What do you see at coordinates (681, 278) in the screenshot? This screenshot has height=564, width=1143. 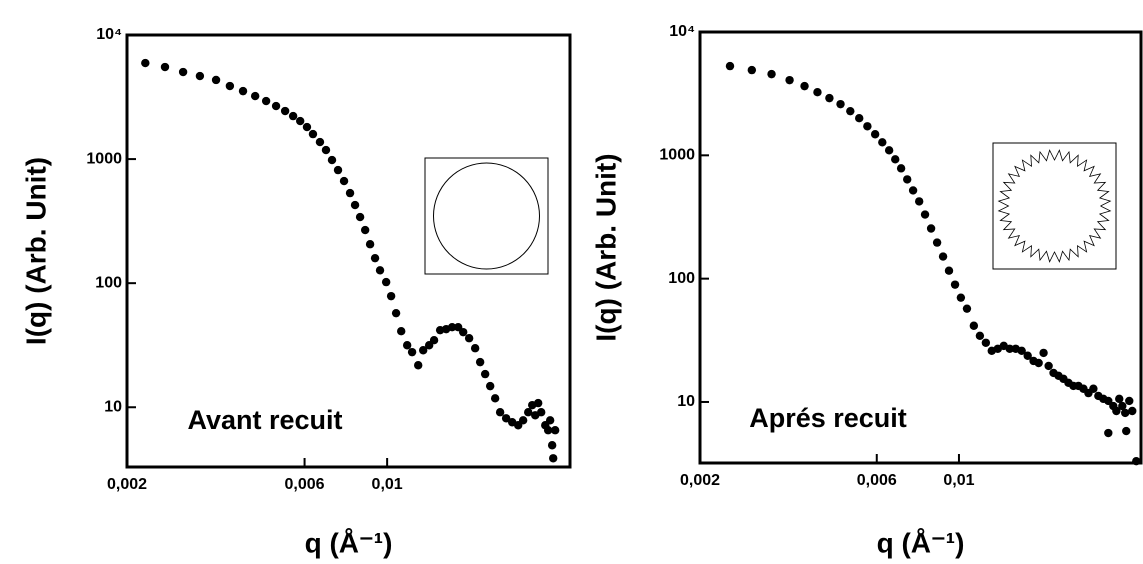 I see `y-tick-label: 100` at bounding box center [681, 278].